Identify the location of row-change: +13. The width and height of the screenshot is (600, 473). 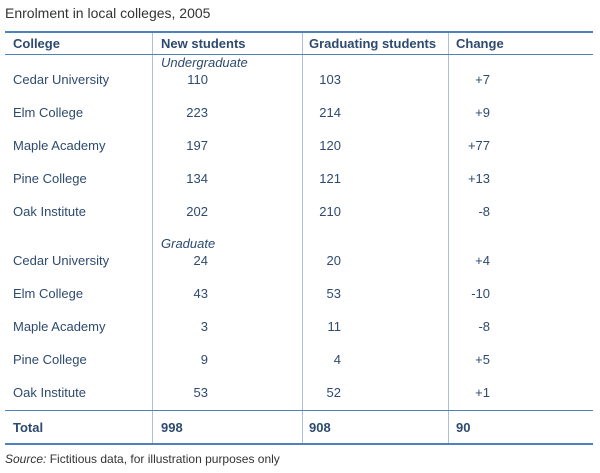
(478, 178).